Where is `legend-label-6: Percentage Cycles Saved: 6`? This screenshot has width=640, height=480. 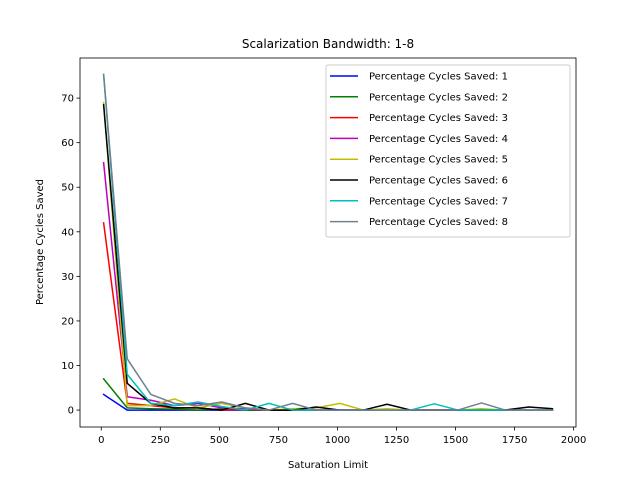
legend-label-6: Percentage Cycles Saved: 6 is located at coordinates (438, 181).